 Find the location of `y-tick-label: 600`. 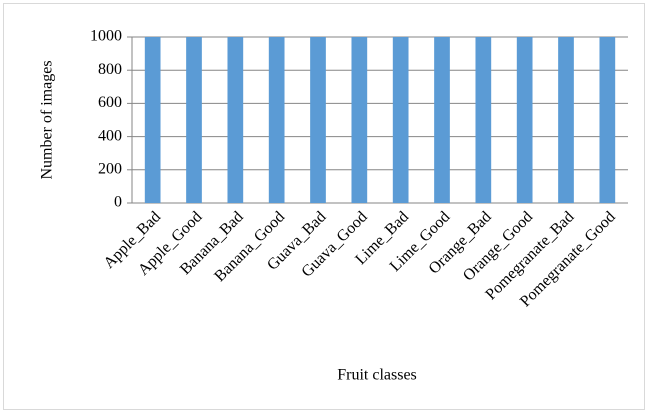

y-tick-label: 600 is located at coordinates (110, 102).